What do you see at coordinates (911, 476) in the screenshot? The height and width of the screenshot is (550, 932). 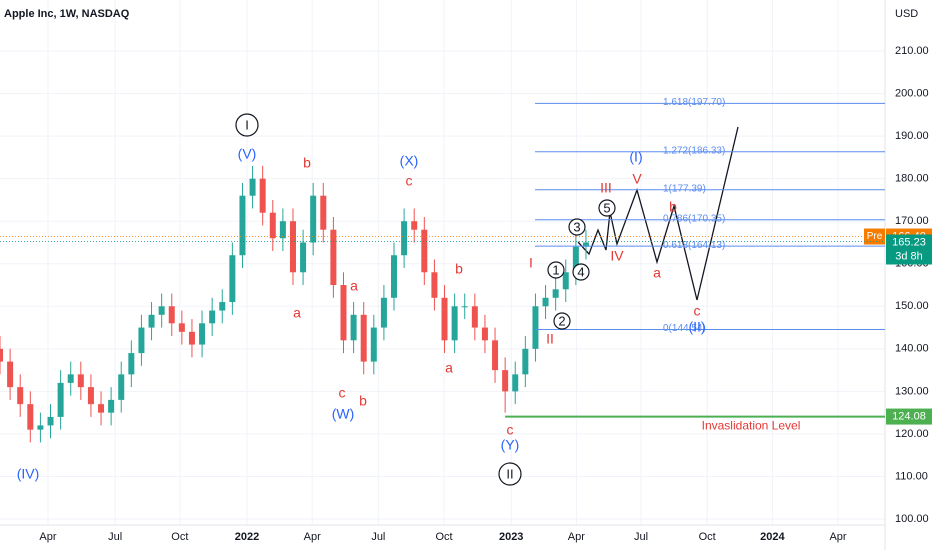 I see `y-tick-label: 110.00` at bounding box center [911, 476].